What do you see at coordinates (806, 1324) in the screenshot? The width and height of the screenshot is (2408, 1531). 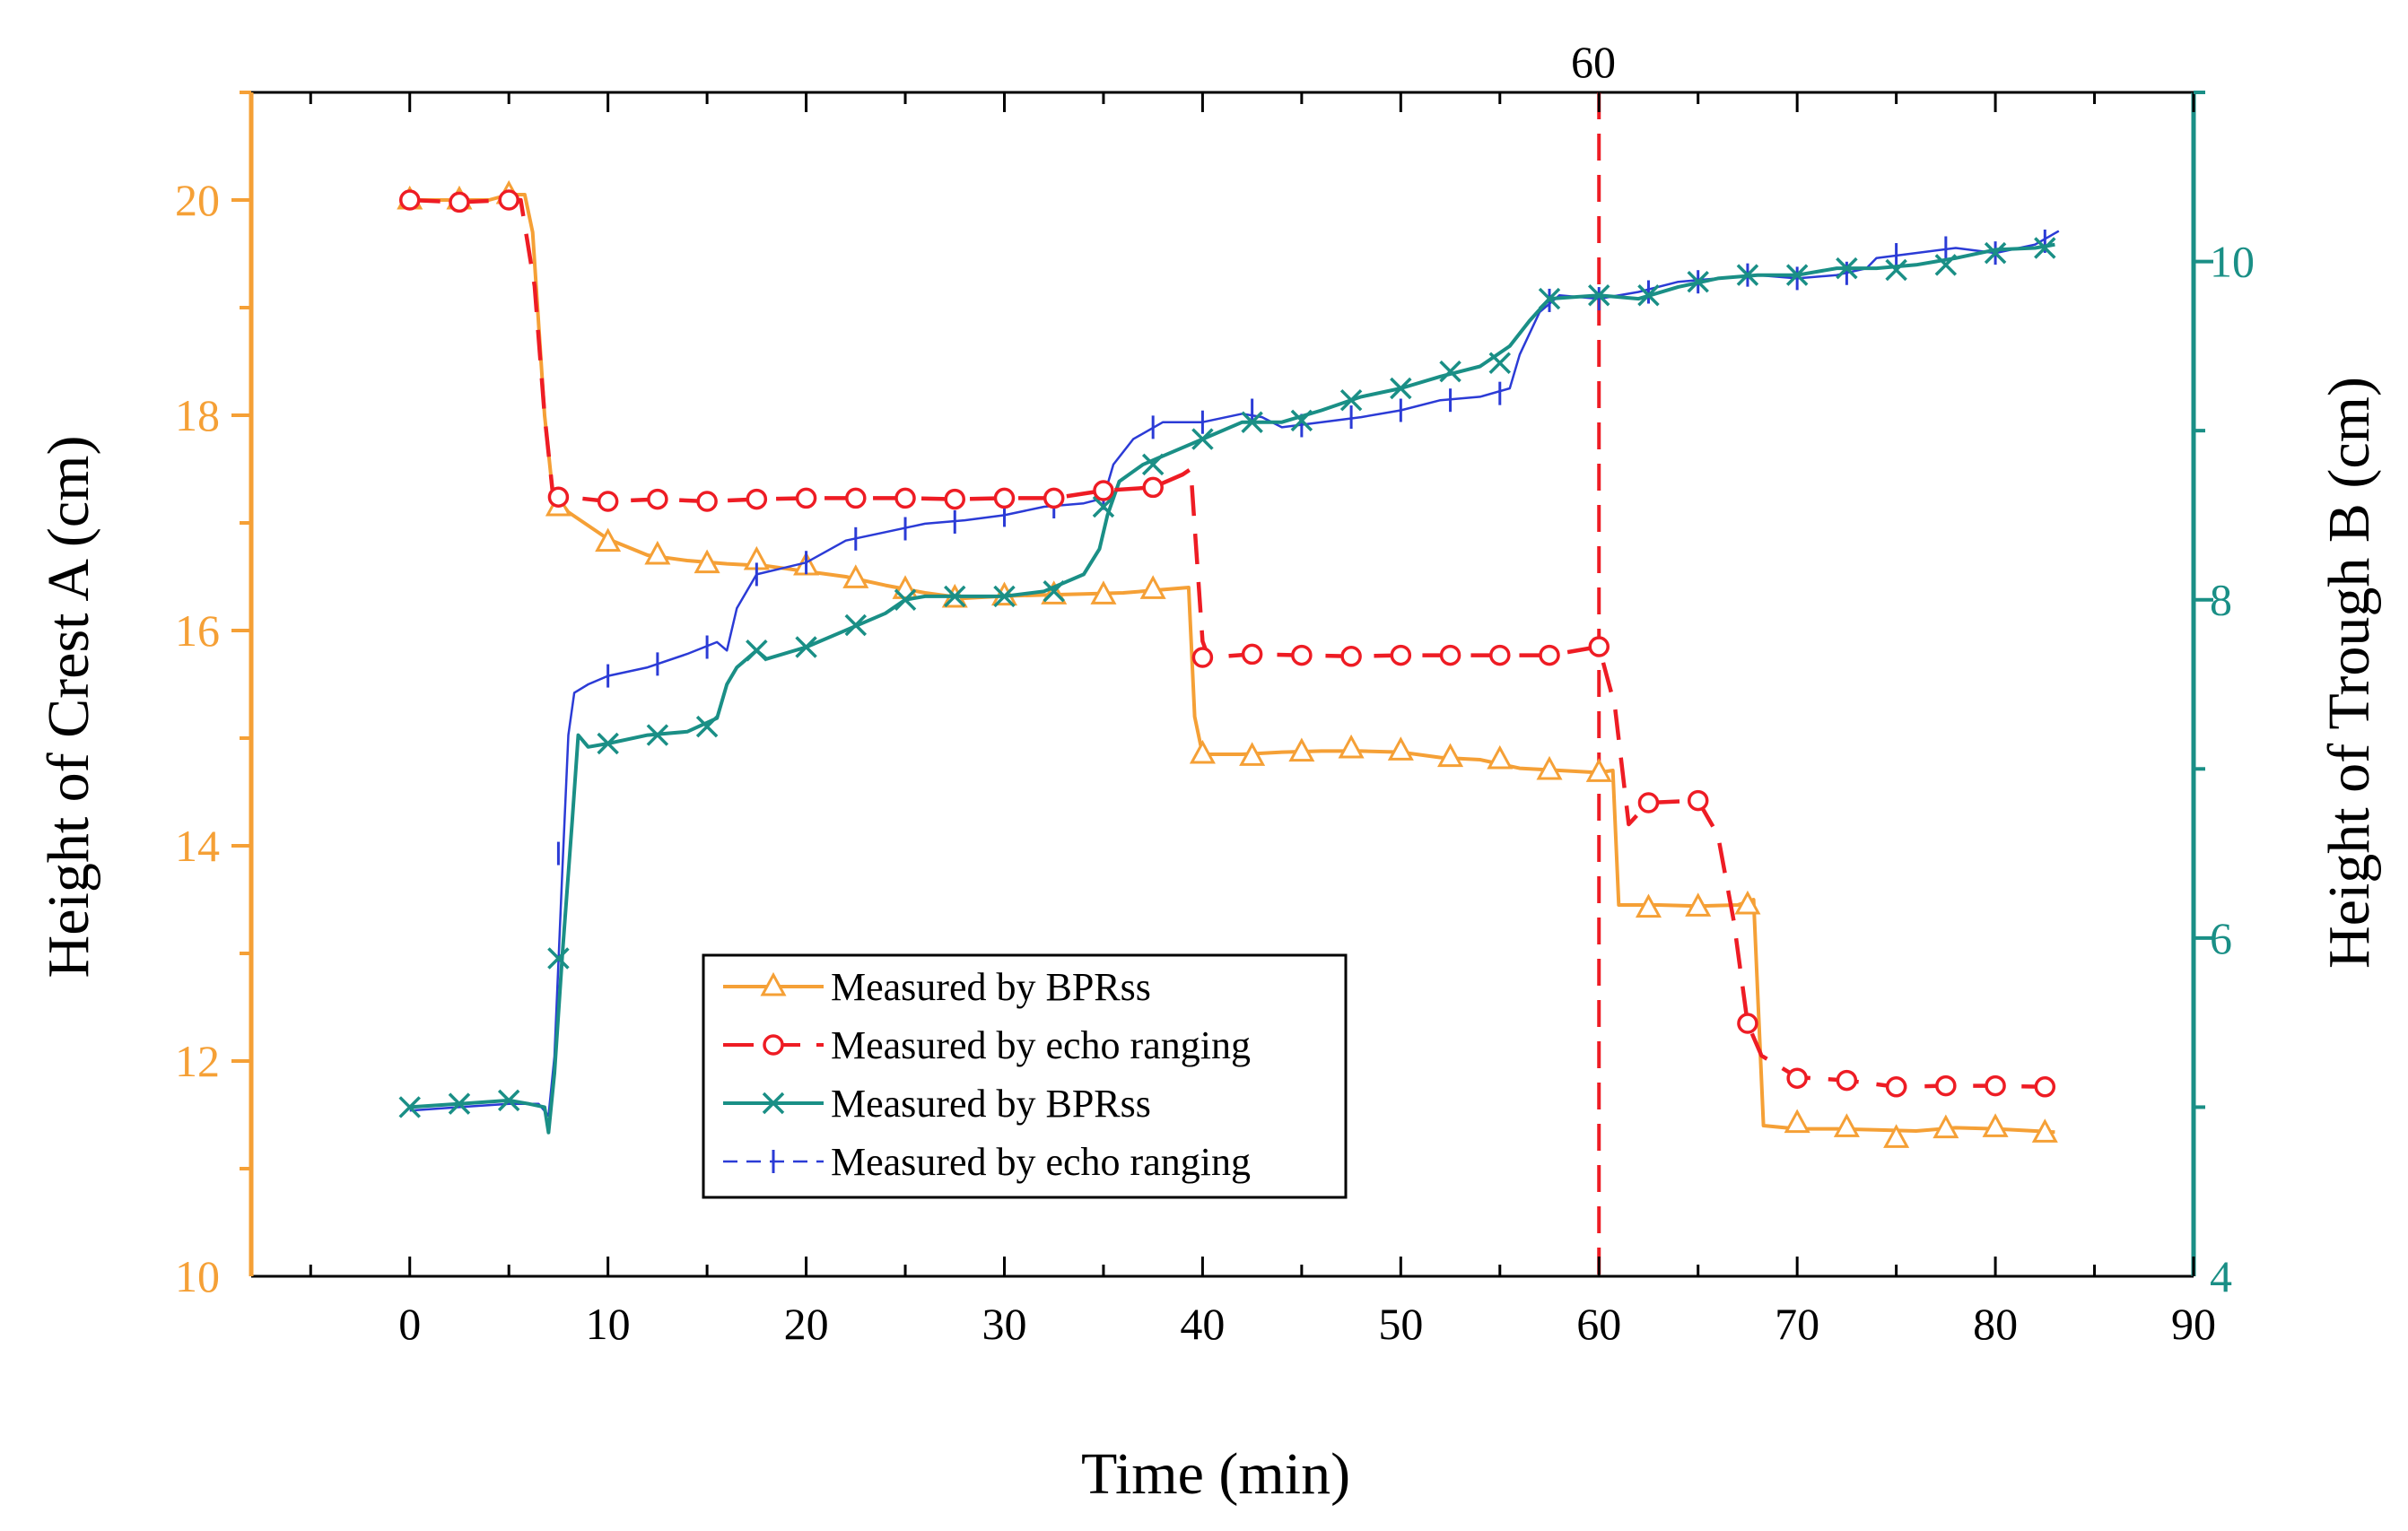 I see `x-tick-label: 20` at bounding box center [806, 1324].